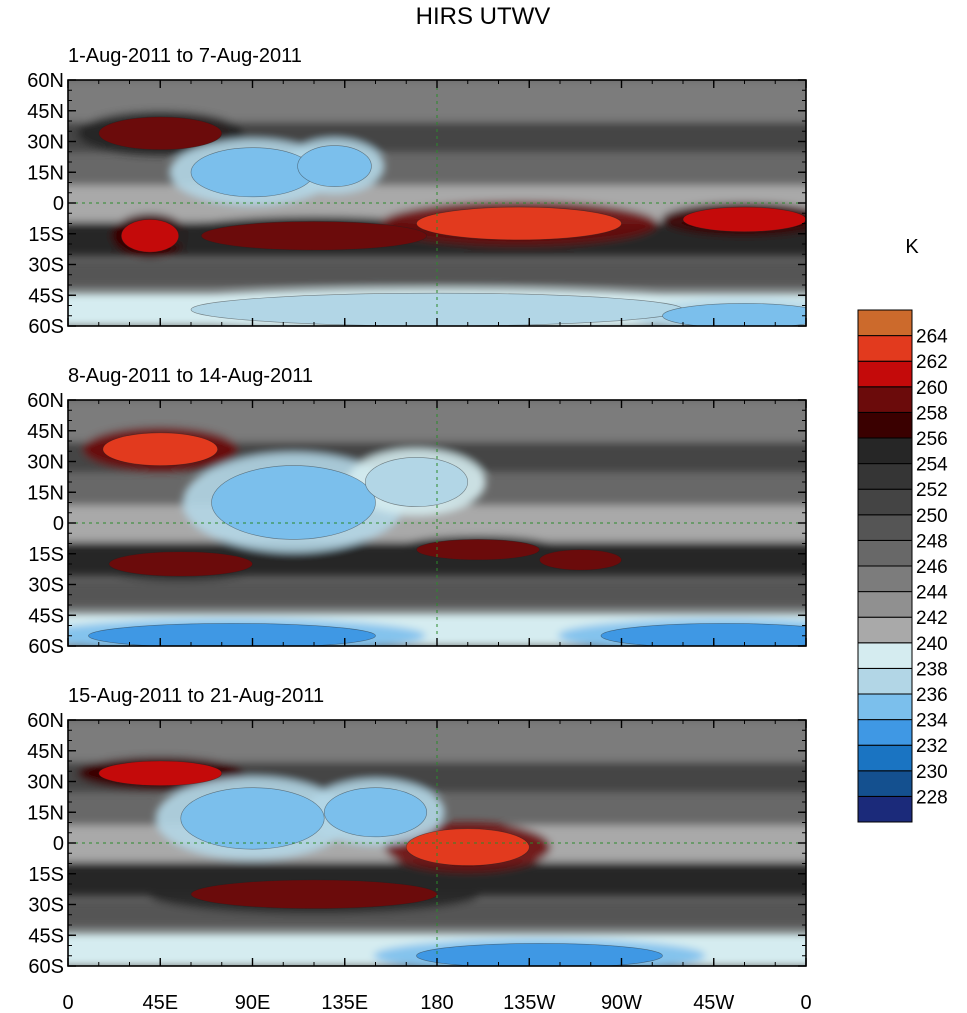 The height and width of the screenshot is (1013, 967). Describe the element at coordinates (932, 465) in the screenshot. I see `colorbar-label: 254` at that location.